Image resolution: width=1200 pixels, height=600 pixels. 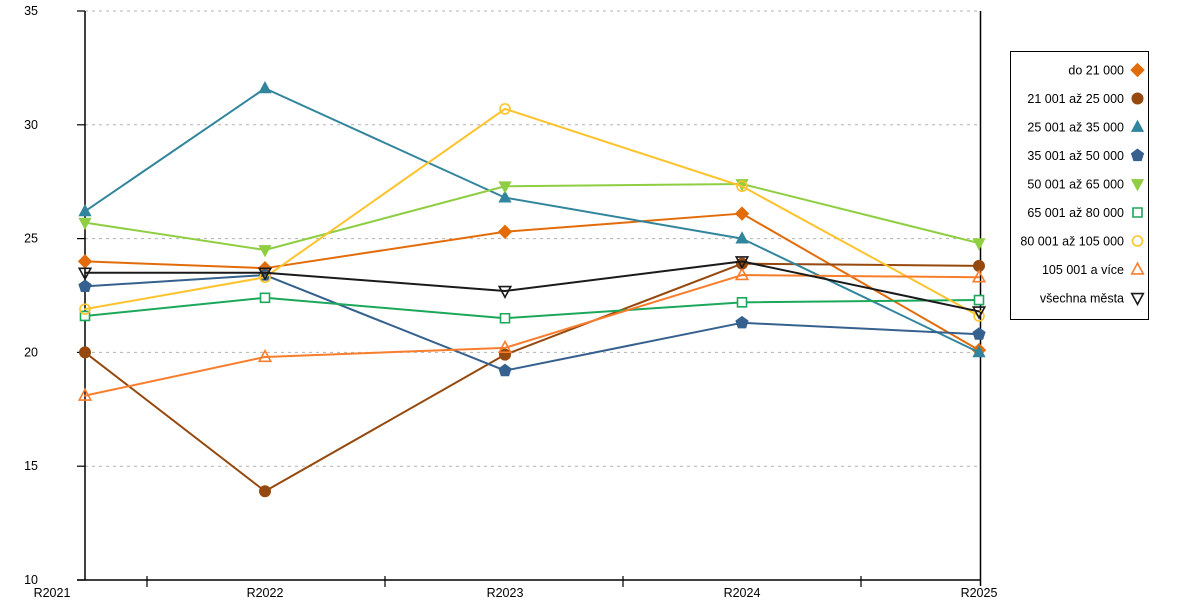 I want to click on y-axis-label: 25, so click(x=31, y=239).